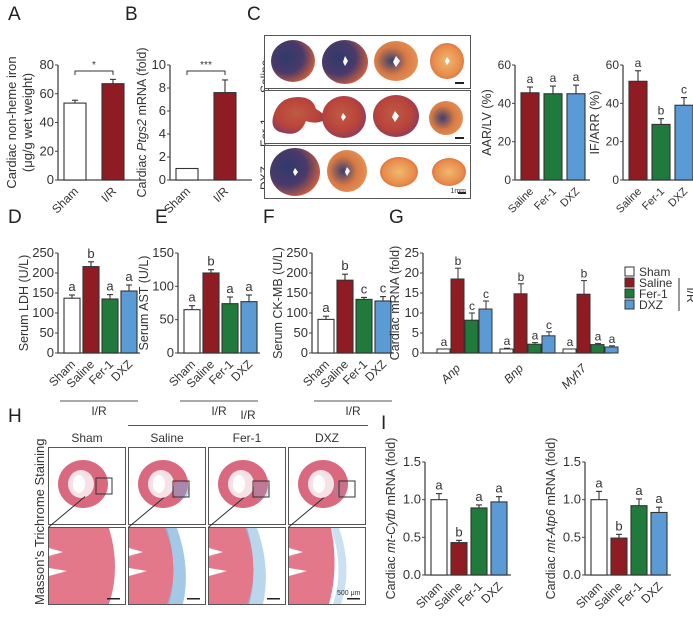  Describe the element at coordinates (15, 217) in the screenshot. I see `panel-letter-d: D` at that location.